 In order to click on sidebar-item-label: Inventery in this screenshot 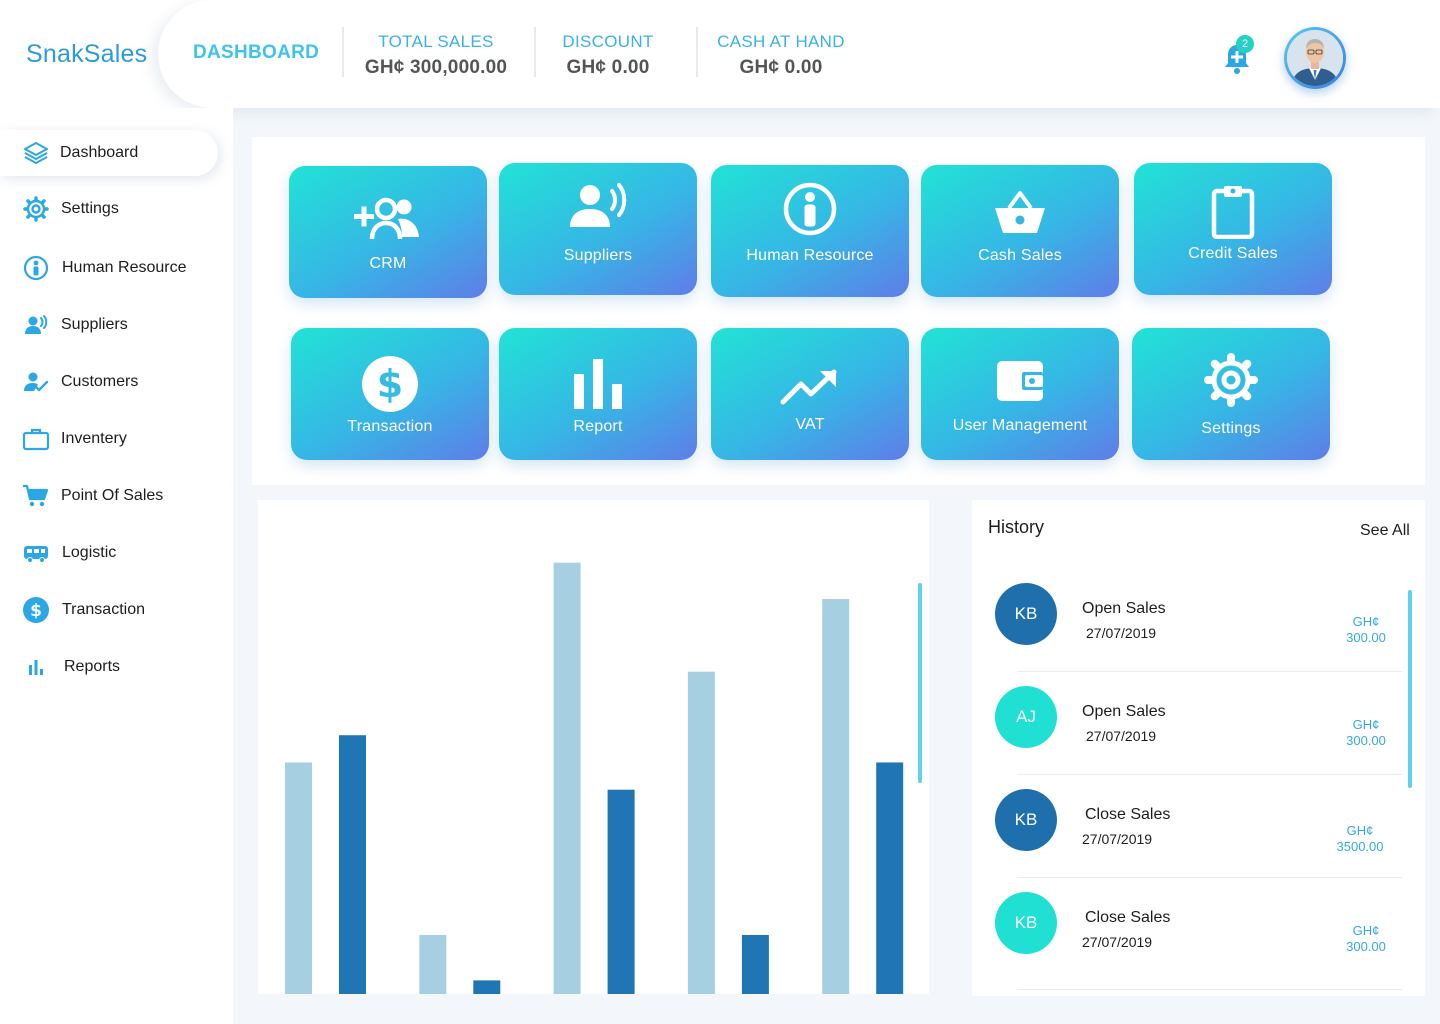, I will do `click(94, 438)`.